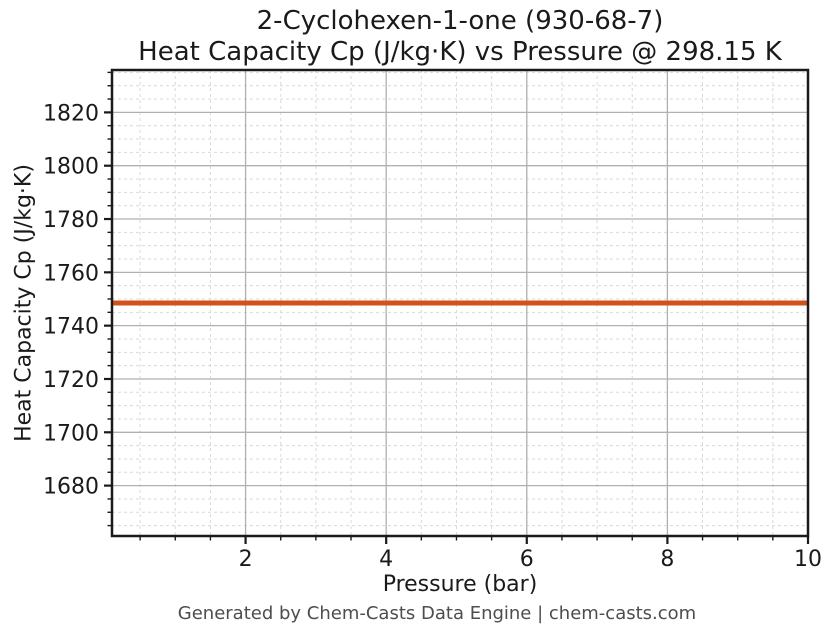 The image size is (836, 644). Describe the element at coordinates (246, 559) in the screenshot. I see `x-tick-label: 2` at that location.